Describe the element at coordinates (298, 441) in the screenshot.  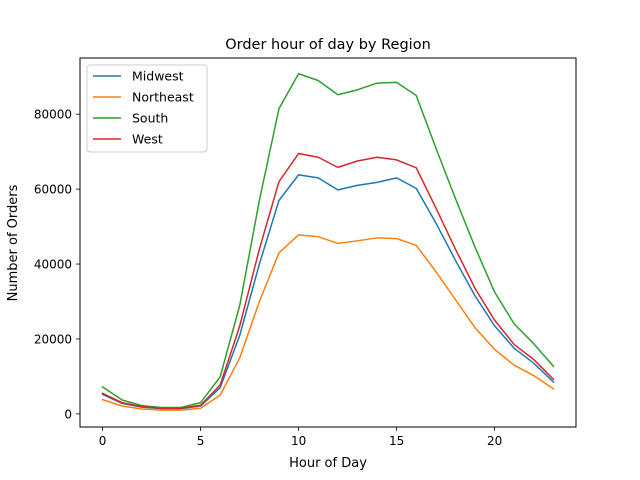
I see `x-tick-label: 10` at that location.